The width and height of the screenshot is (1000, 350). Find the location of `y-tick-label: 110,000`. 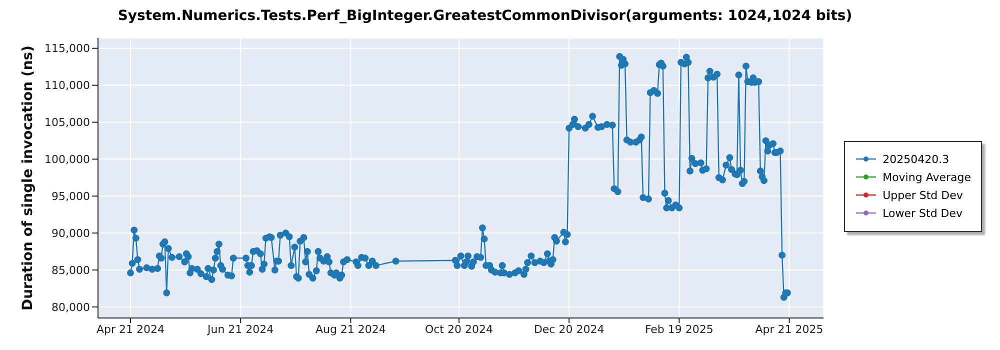

y-tick-label: 110,000 is located at coordinates (67, 85).